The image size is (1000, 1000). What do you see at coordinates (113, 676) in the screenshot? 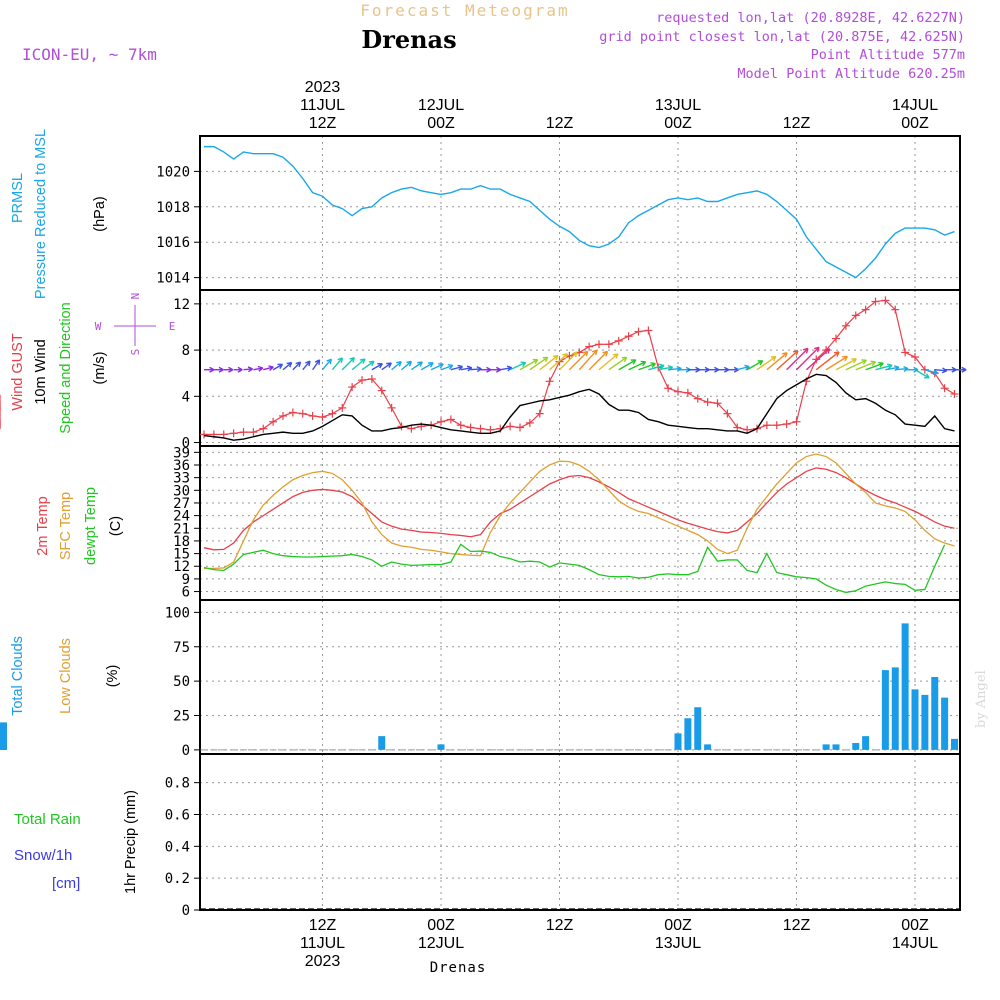
I see `clouds-unit-label: (%)` at bounding box center [113, 676].